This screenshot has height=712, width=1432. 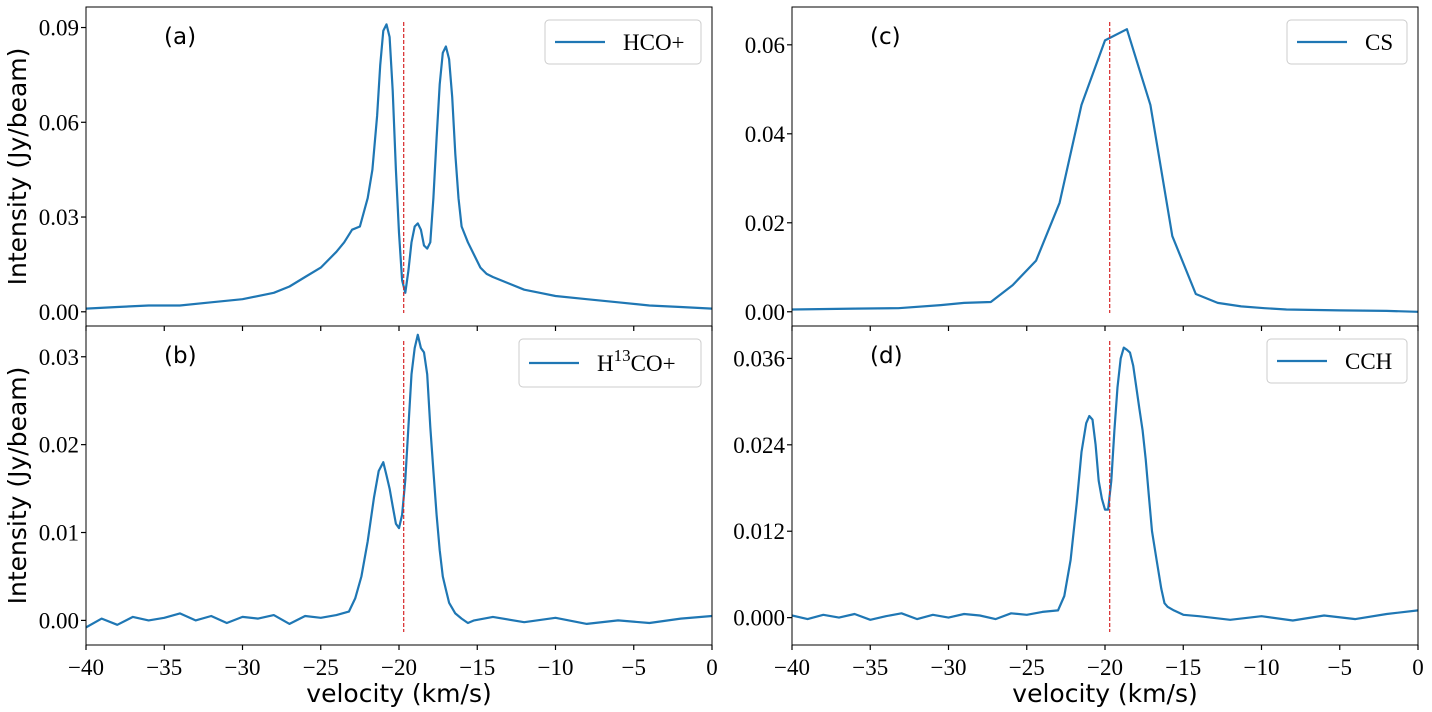 I want to click on panel-label-b: (b), so click(x=180, y=356).